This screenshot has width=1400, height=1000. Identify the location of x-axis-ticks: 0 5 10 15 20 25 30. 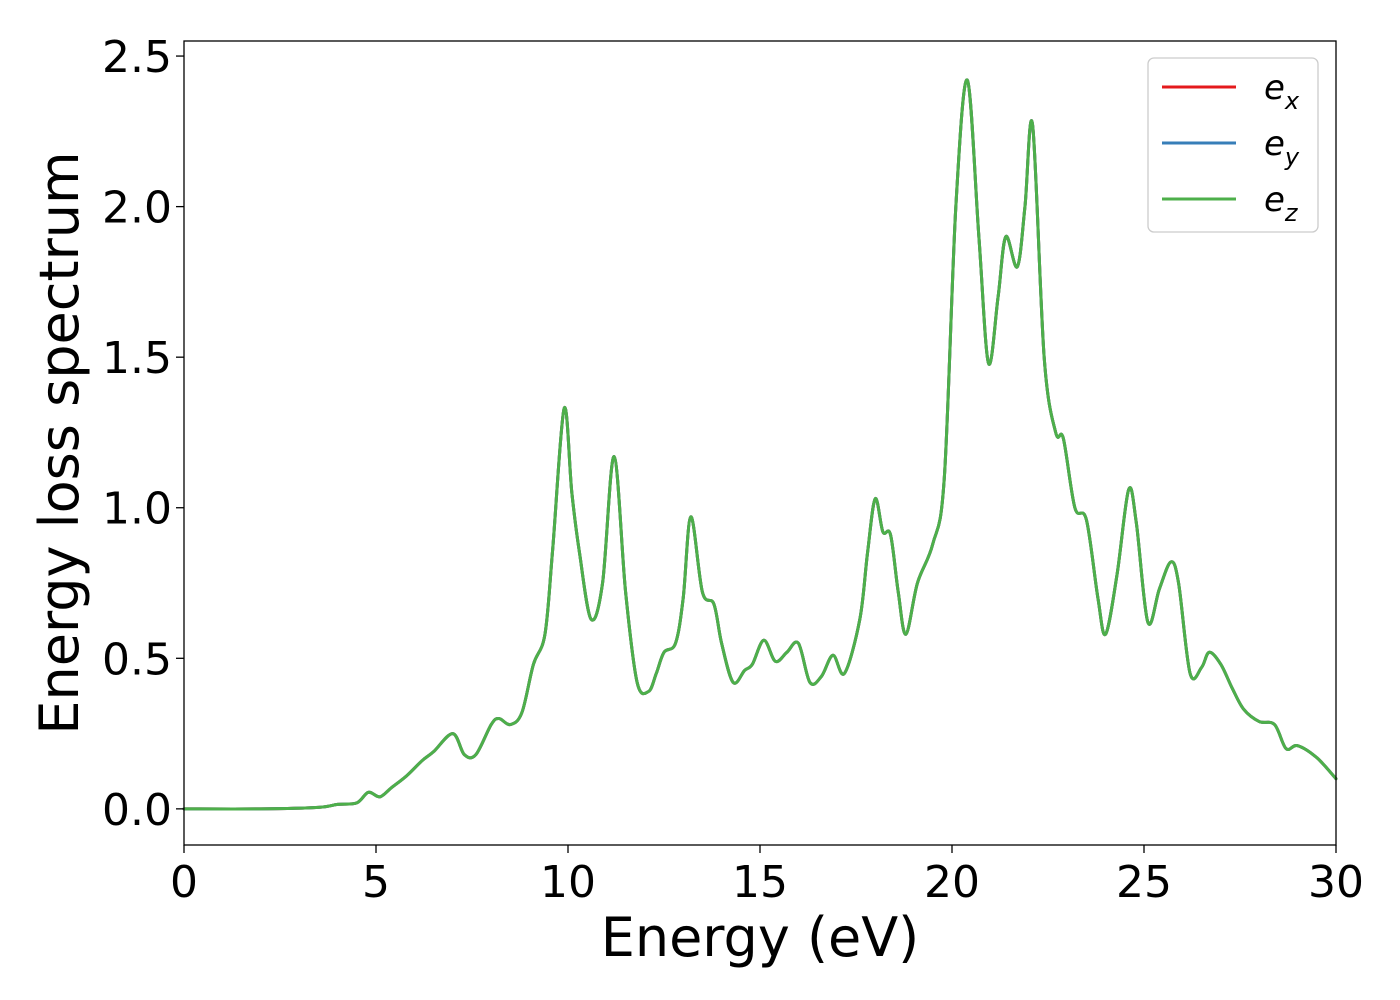
(767, 876).